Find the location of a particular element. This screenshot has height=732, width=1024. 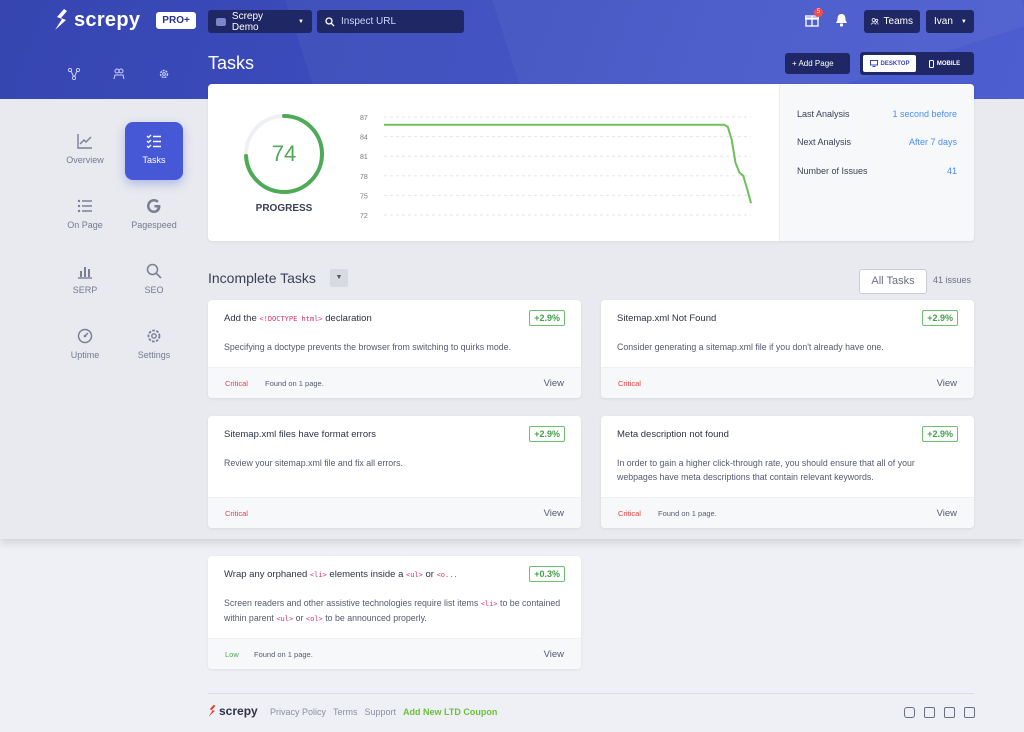

list-icon is located at coordinates (84, 206).